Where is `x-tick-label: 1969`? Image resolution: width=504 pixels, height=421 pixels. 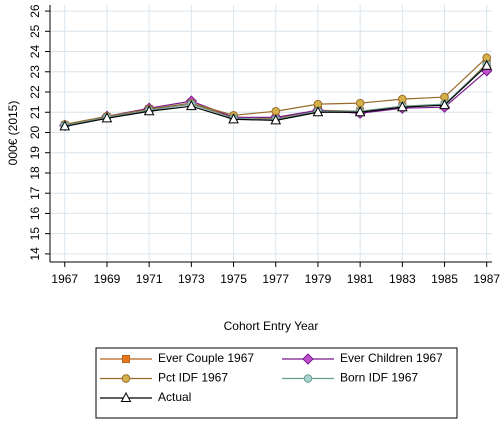 x-tick-label: 1969 is located at coordinates (107, 279).